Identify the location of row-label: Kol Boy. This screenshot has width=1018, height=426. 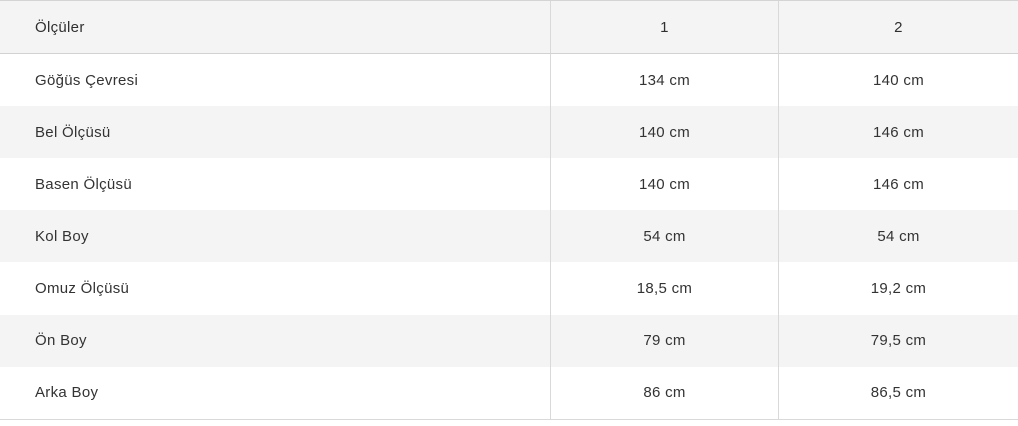
(62, 236).